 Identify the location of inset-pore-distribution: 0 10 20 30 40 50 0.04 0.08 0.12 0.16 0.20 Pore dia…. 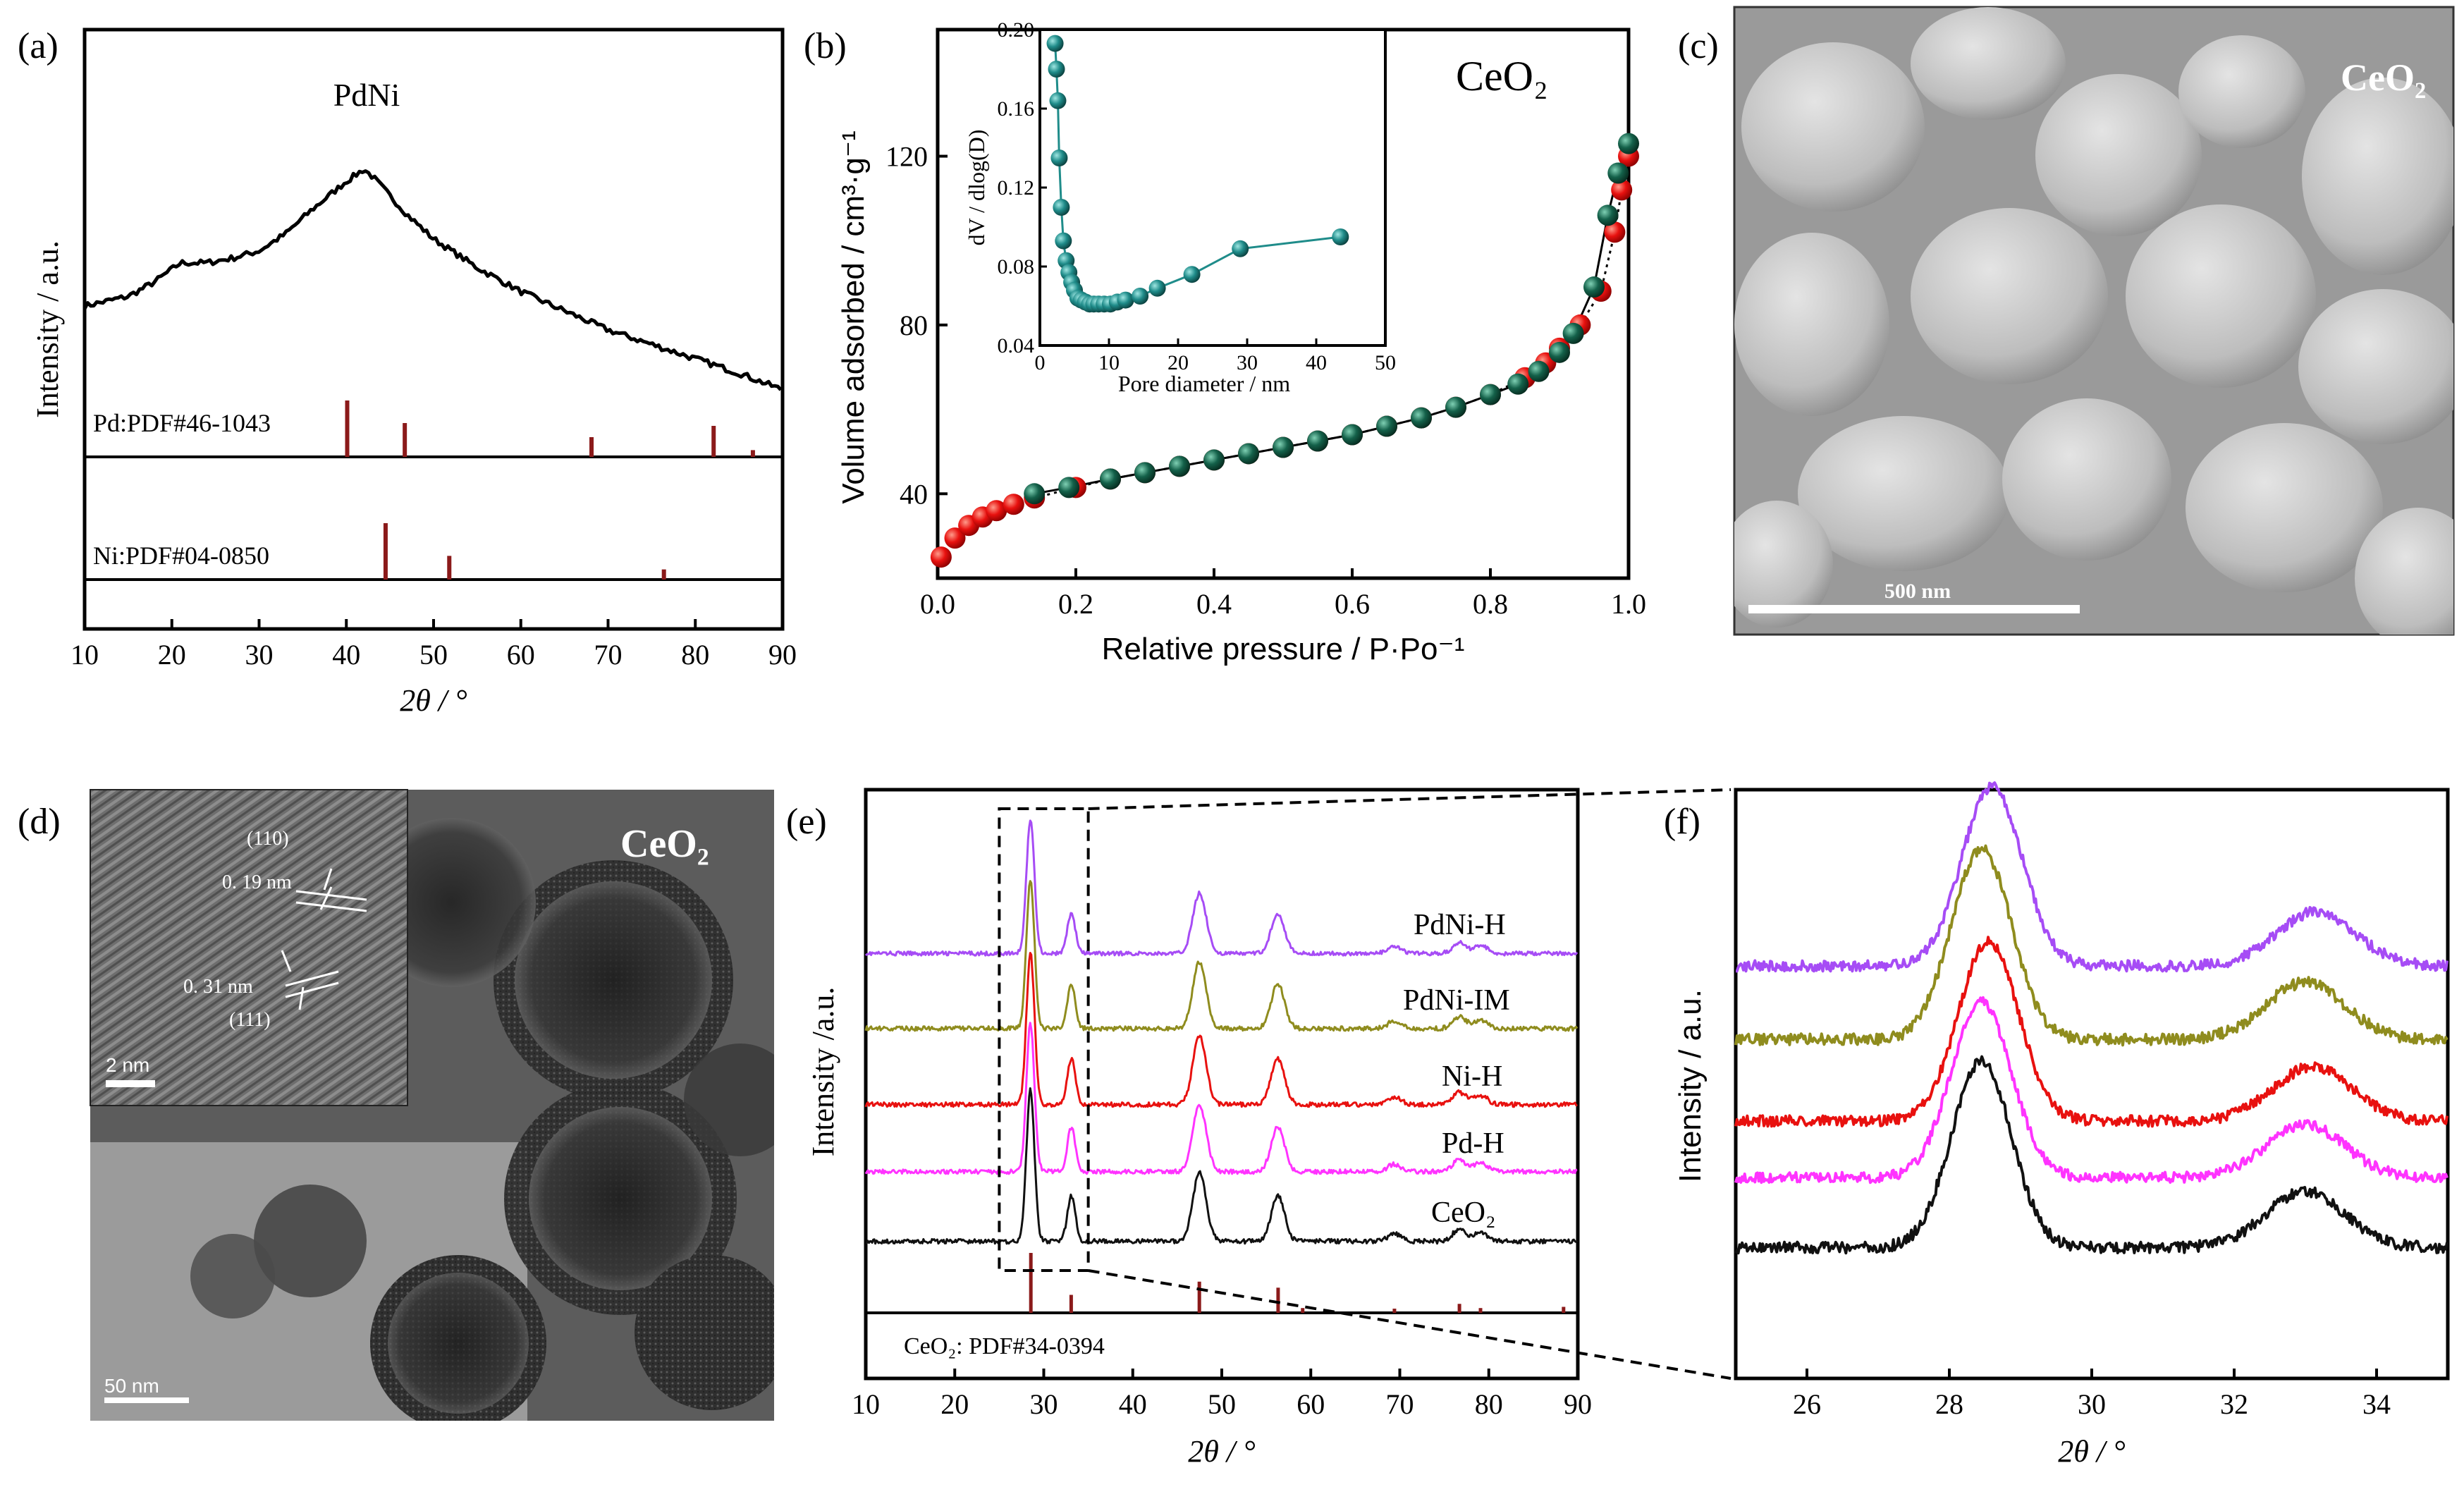
(1180, 207).